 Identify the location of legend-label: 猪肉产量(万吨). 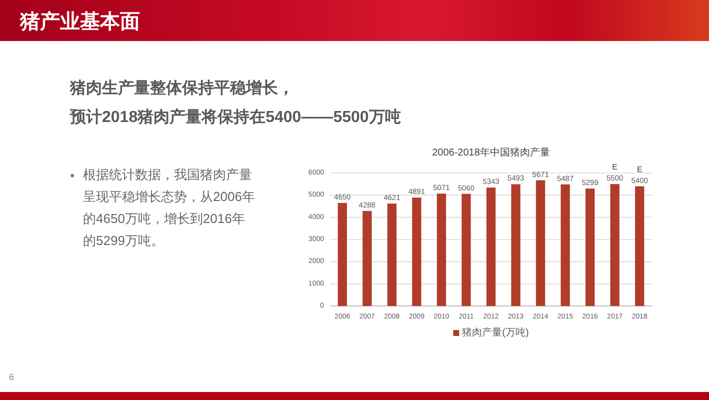
(495, 332).